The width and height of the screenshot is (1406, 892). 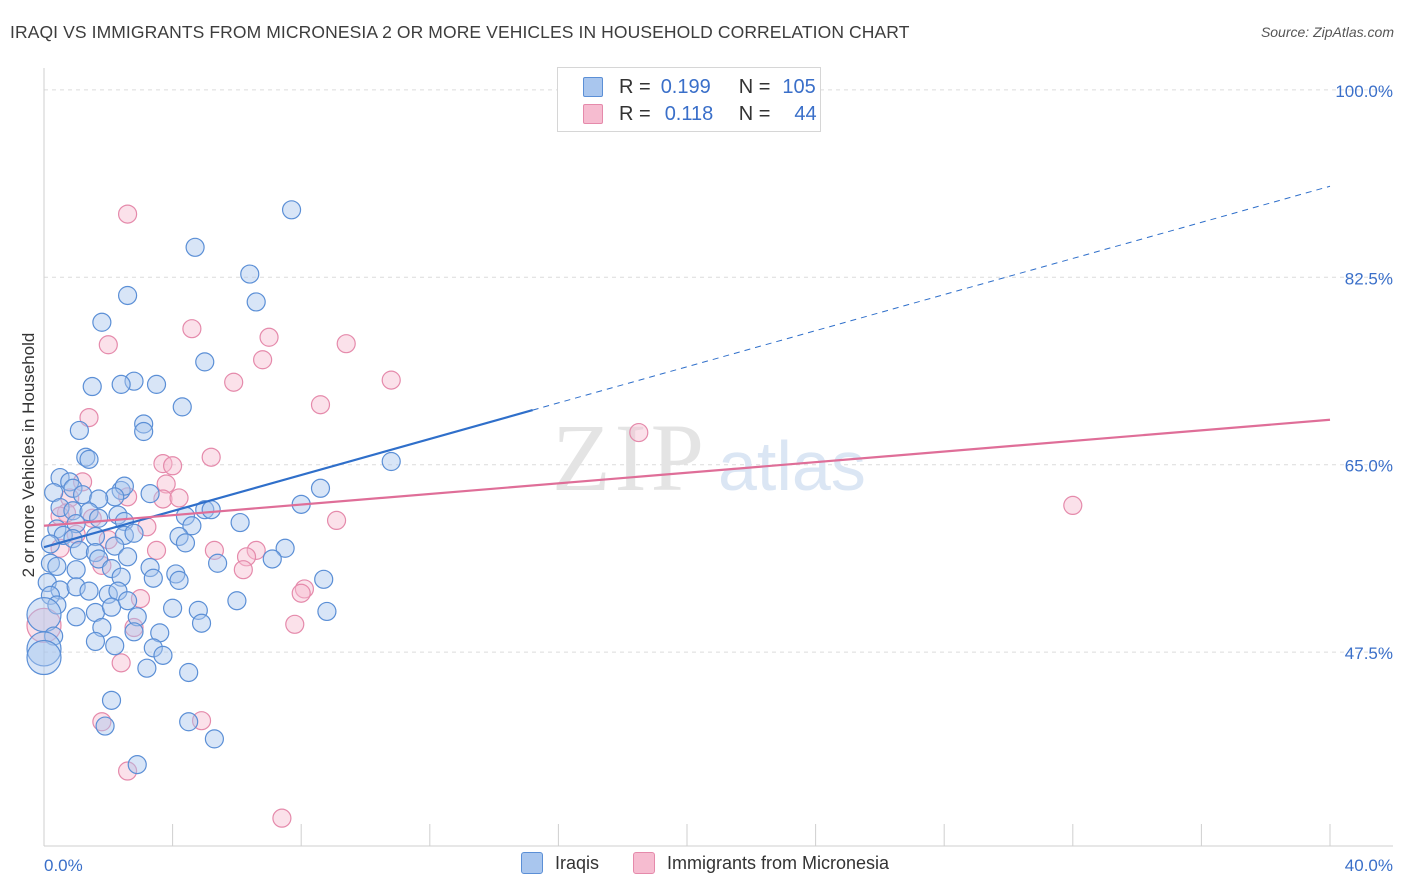 I want to click on blue-trend-extension, so click(x=931, y=298).